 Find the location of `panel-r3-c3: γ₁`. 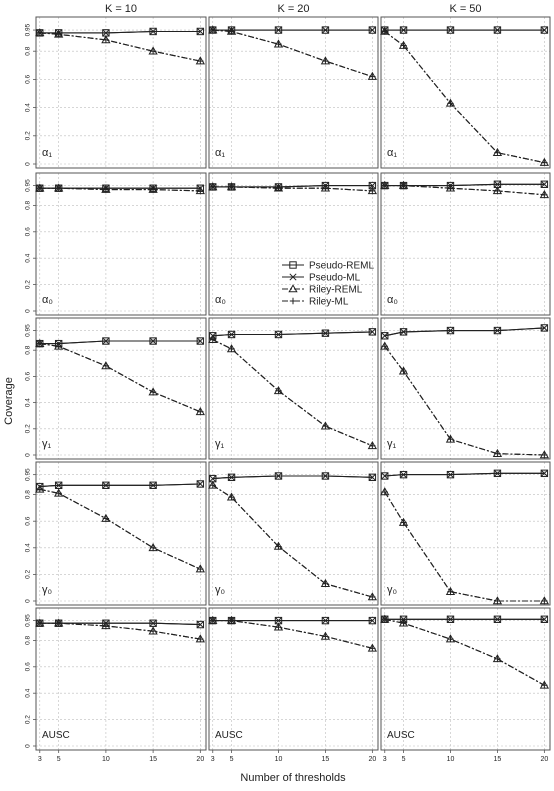

panel-r3-c3: γ₁ is located at coordinates (465, 388).